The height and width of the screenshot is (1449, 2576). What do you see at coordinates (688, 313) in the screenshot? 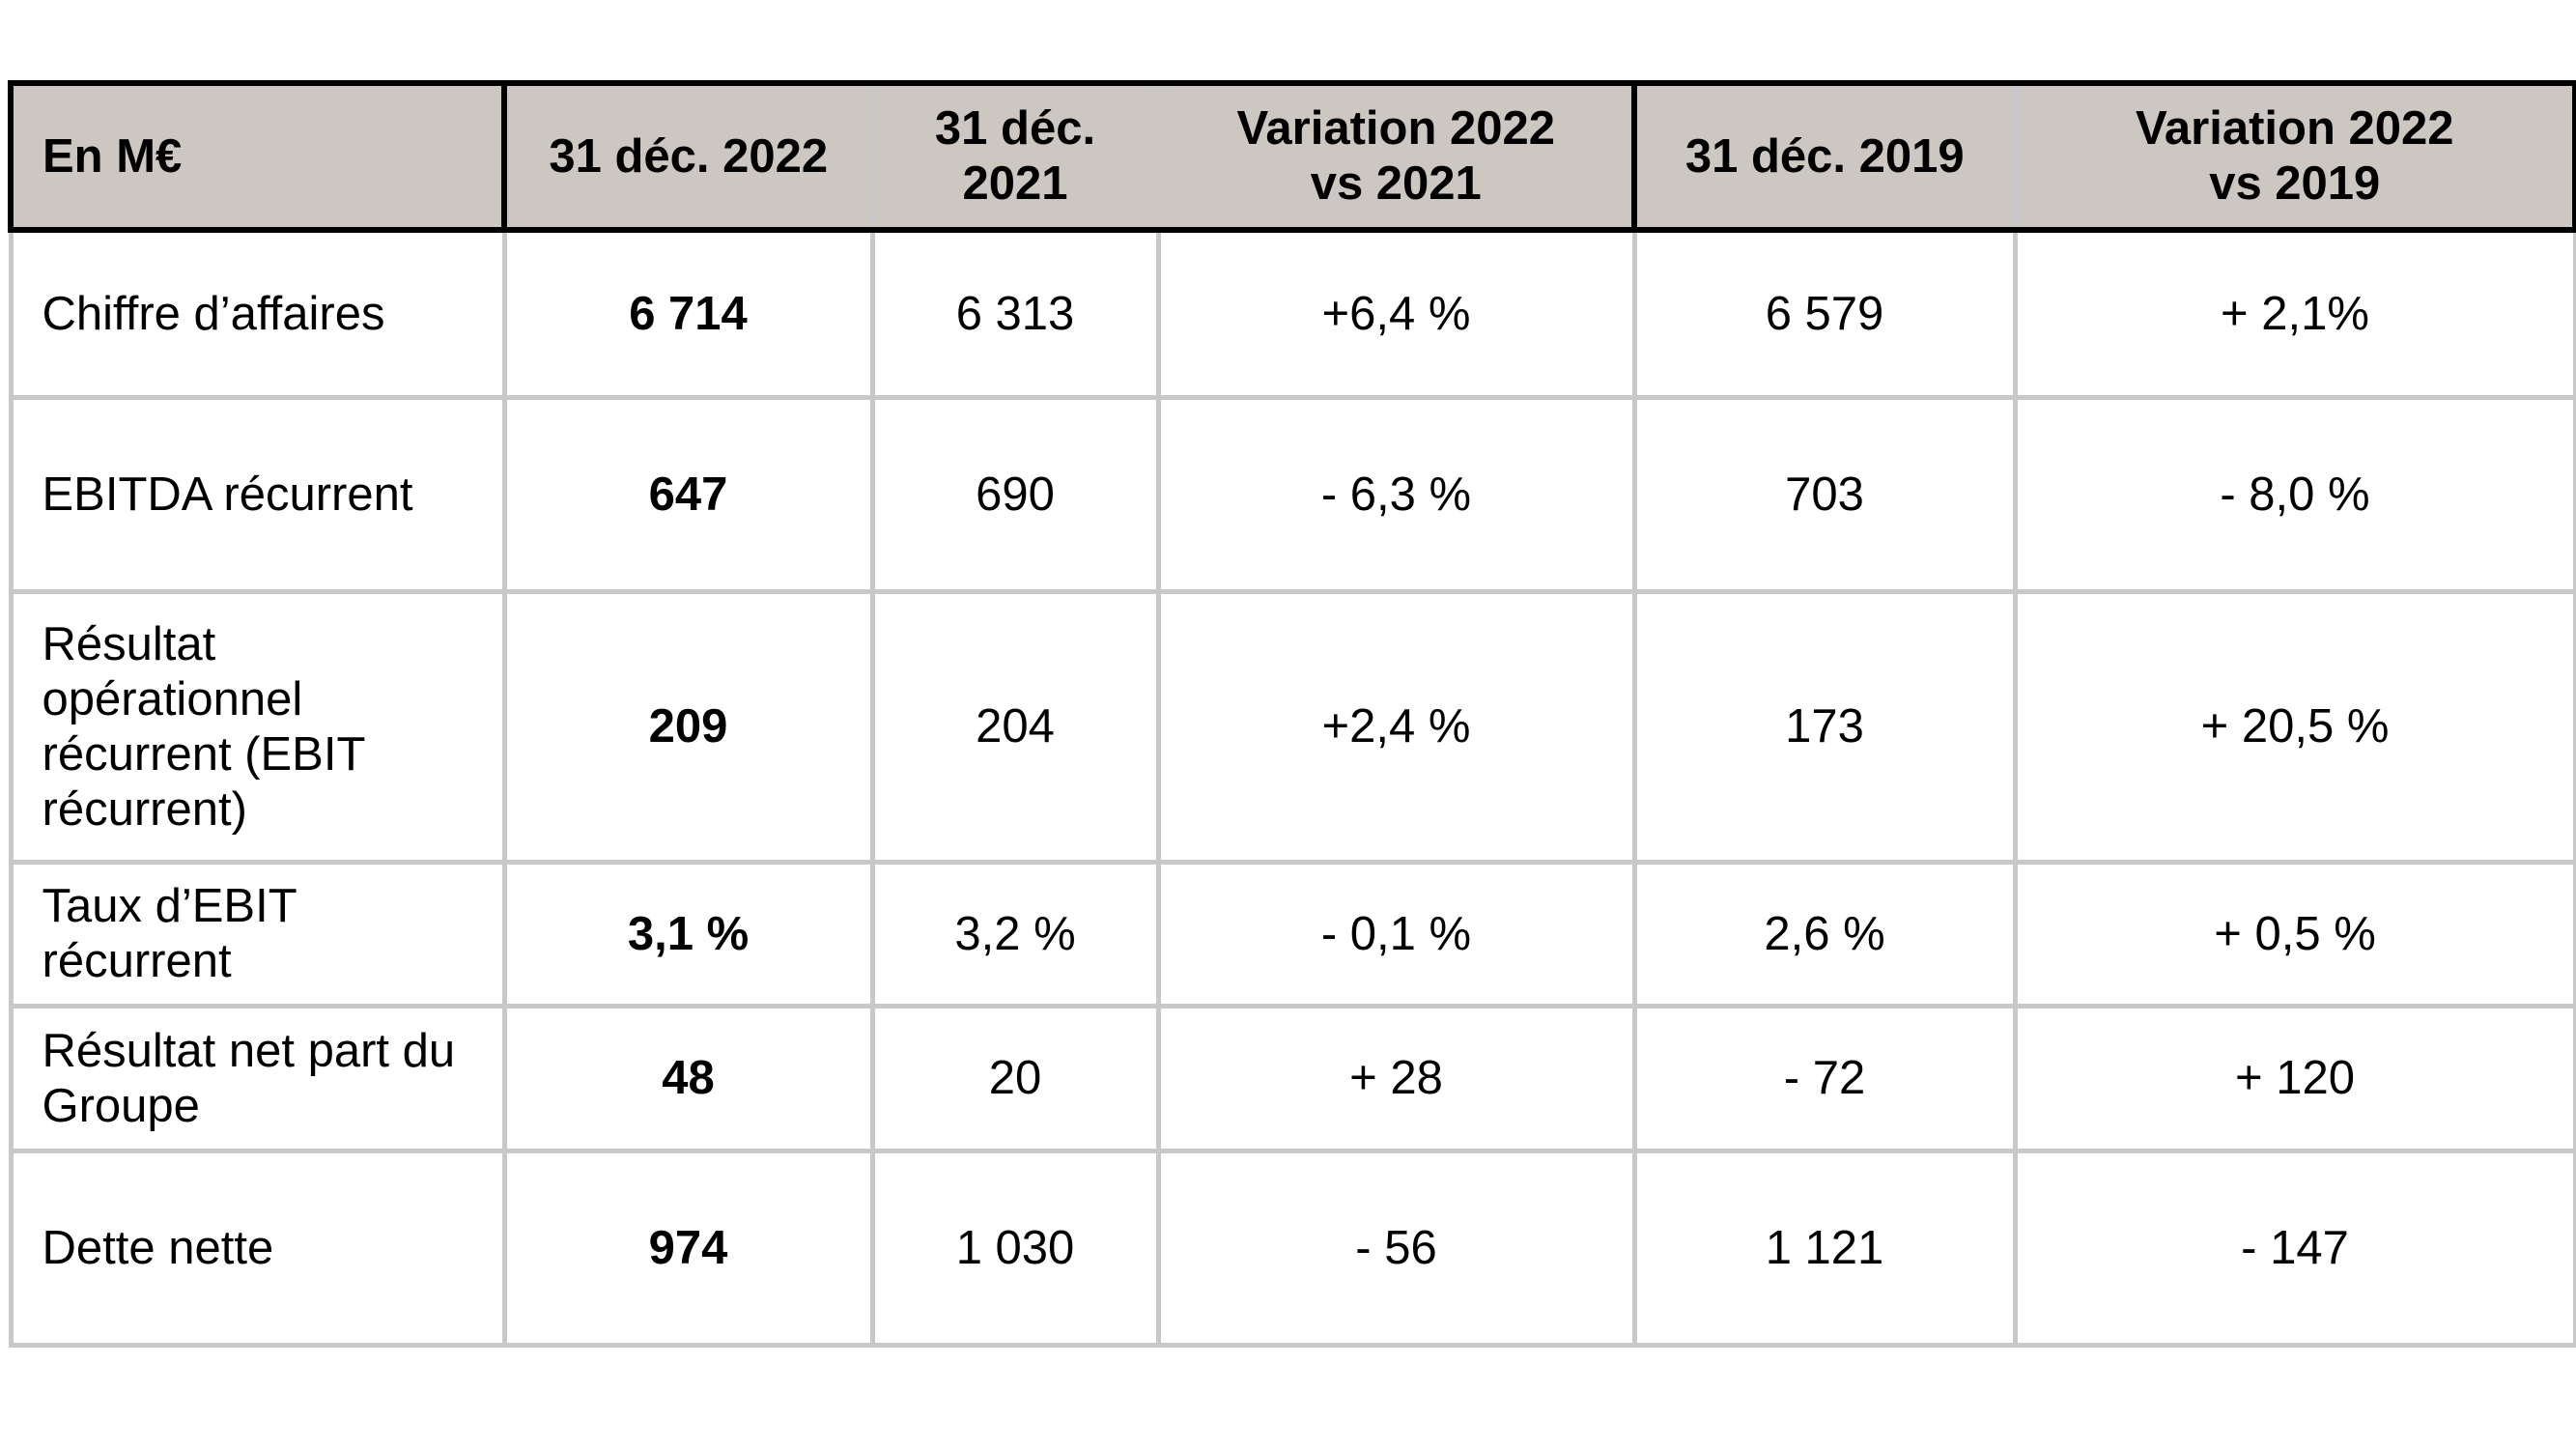
I see `cell-dec-2022: 6 714` at bounding box center [688, 313].